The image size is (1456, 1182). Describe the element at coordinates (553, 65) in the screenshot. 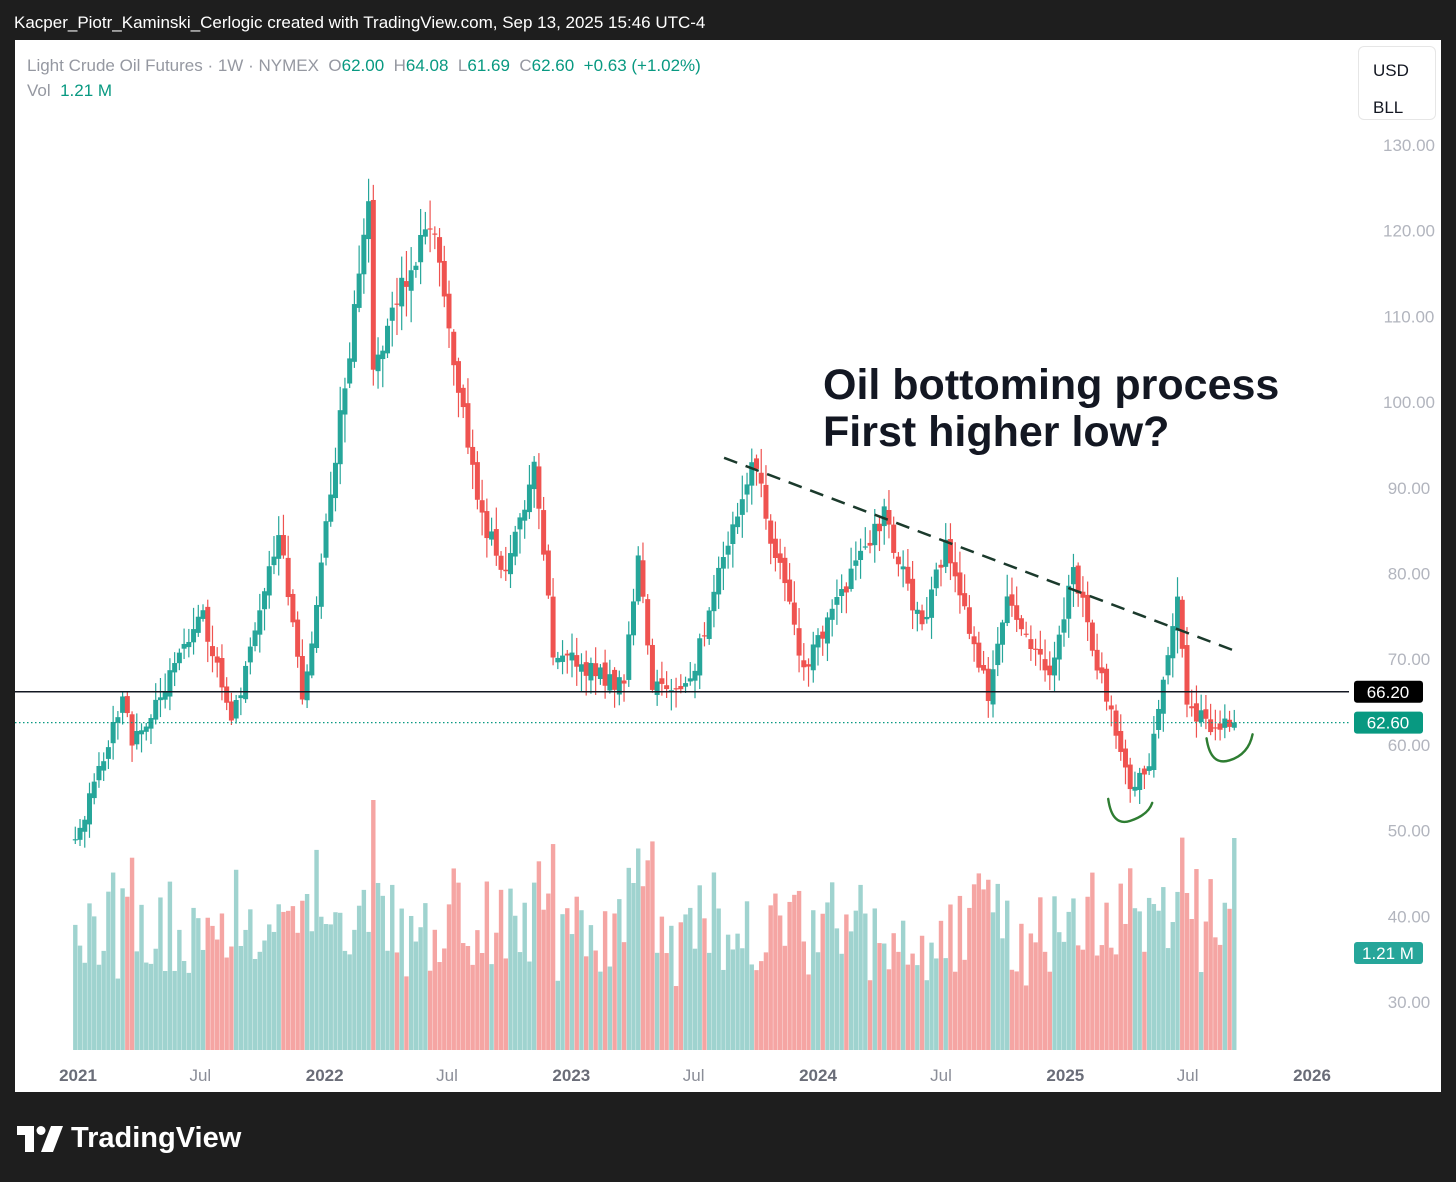

I see `close-value: 62.60` at that location.